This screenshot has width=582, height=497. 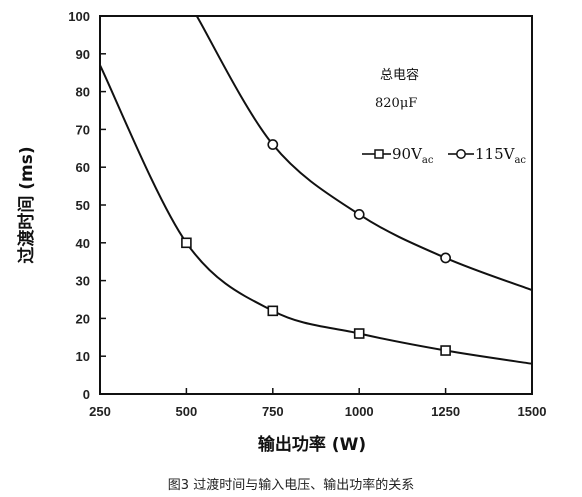 I want to click on x-axis-ticks: 250 500 750 1000 1250 1500, so click(x=317, y=403).